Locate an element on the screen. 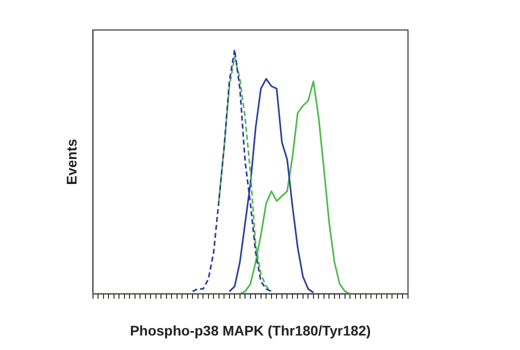 The width and height of the screenshot is (520, 350). y-axis-title: Events is located at coordinates (71, 161).